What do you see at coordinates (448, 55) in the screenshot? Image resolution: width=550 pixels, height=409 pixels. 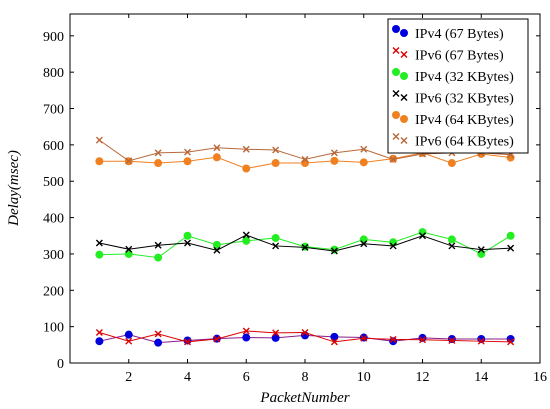 I see `legend-entry: IPv6 (67 Bytes)` at bounding box center [448, 55].